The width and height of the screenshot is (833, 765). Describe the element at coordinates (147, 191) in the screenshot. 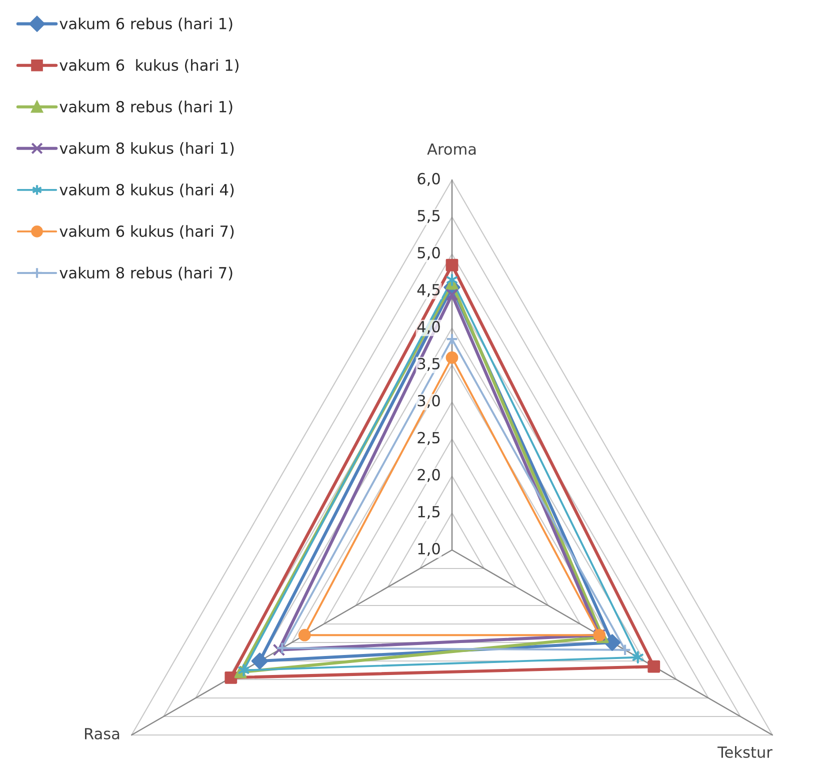

I see `legend-label: vakum 8 kukus (hari 4)` at that location.